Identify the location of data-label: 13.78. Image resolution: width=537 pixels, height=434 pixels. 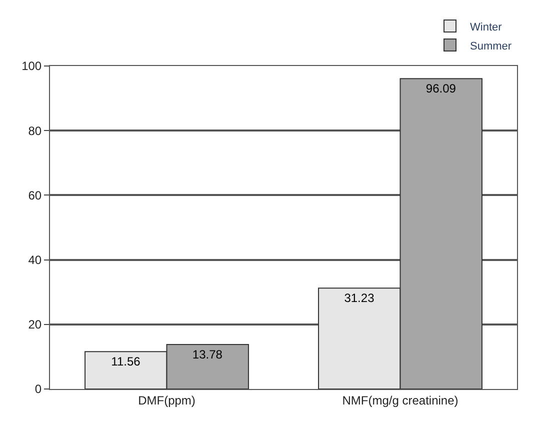
(207, 354).